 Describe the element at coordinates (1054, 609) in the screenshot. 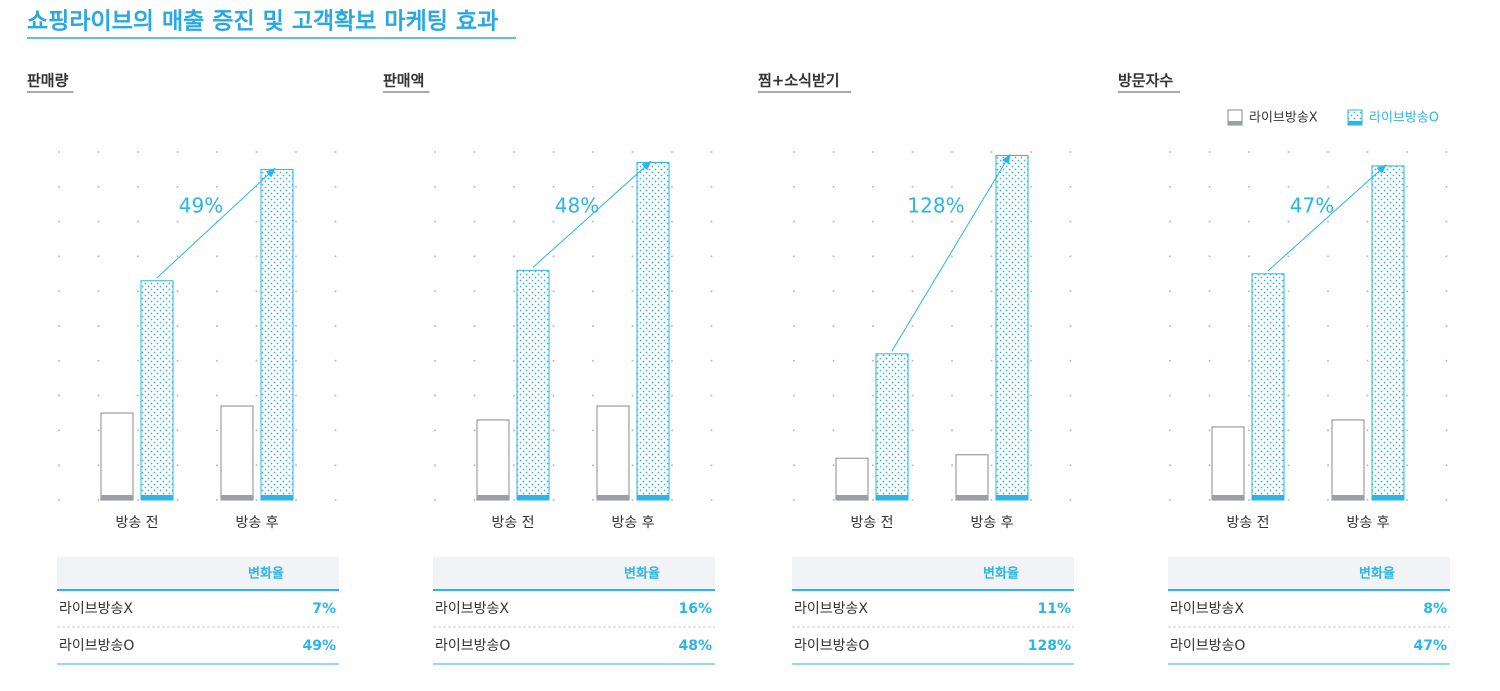

I see `table-change: 11%` at that location.